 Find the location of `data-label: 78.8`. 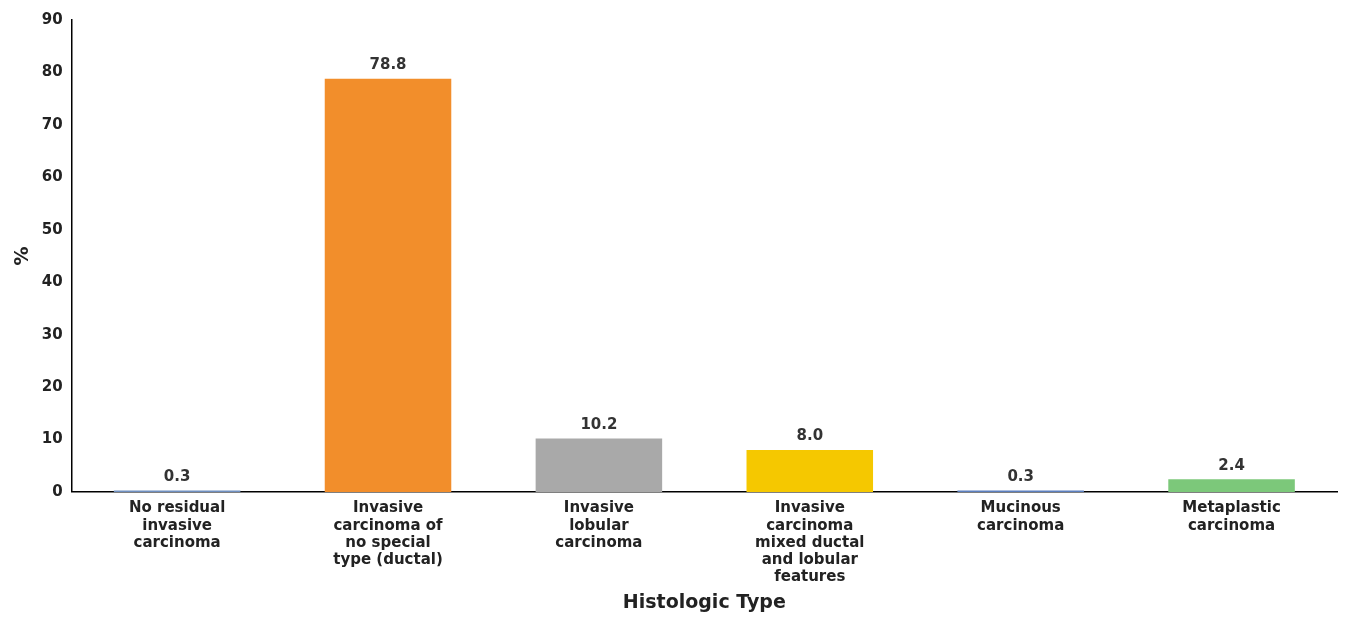

data-label: 78.8 is located at coordinates (388, 64).